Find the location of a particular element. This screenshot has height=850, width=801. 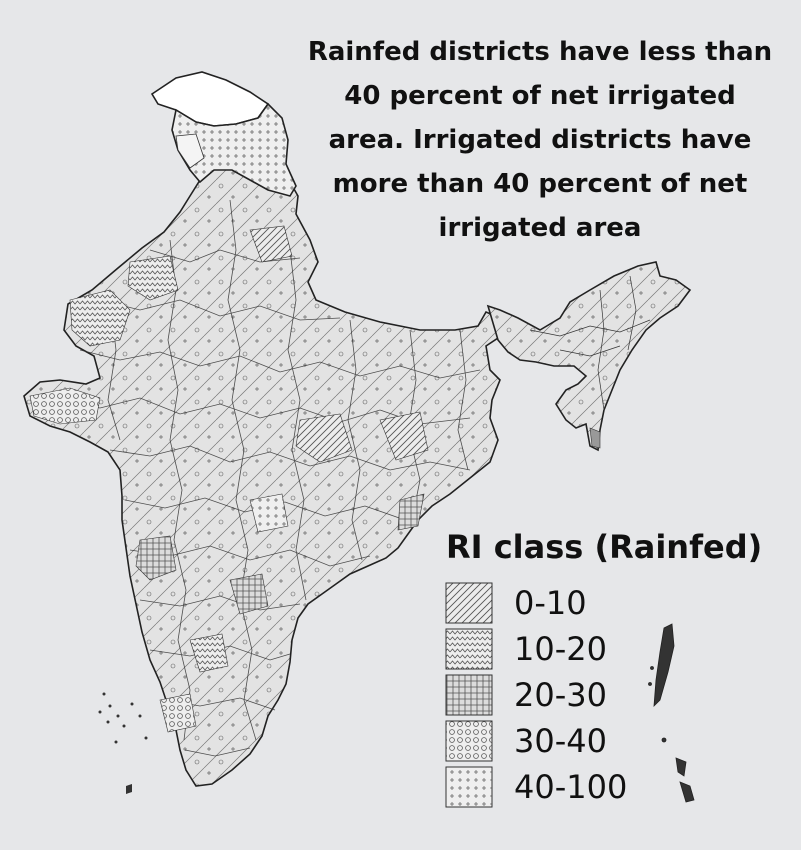

legend-label: 30-40 is located at coordinates (560, 741).